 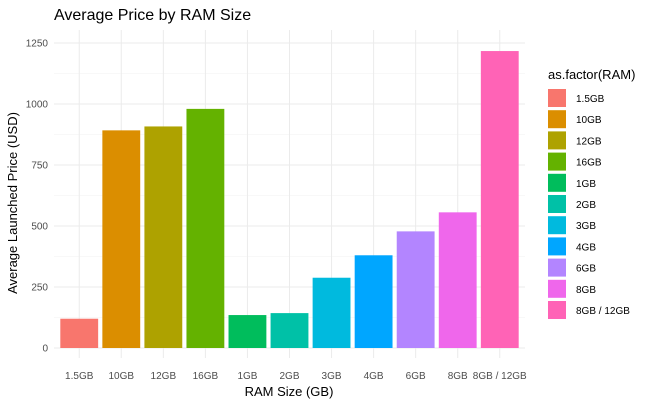 I want to click on x-tick-label: 2GB, so click(x=289, y=376).